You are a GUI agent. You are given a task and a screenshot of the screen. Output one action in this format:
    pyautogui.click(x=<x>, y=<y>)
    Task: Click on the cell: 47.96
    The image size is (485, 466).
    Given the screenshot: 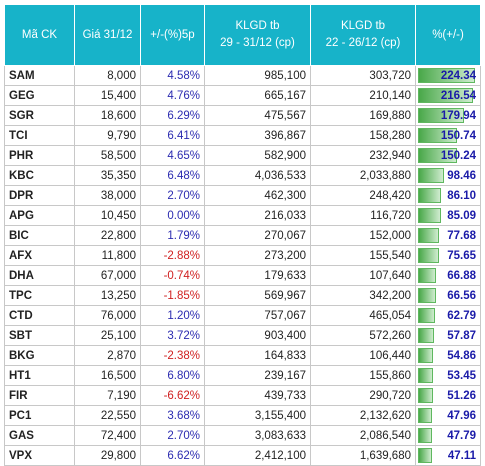 What is the action you would take?
    pyautogui.click(x=448, y=415)
    